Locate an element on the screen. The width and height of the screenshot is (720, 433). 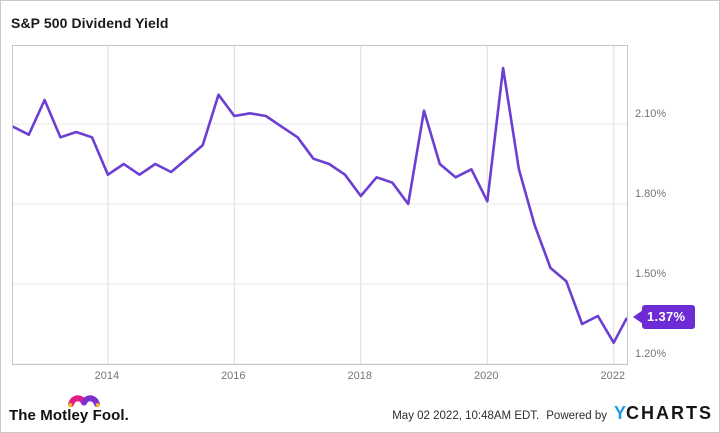
jester-hat-icon is located at coordinates (84, 401).